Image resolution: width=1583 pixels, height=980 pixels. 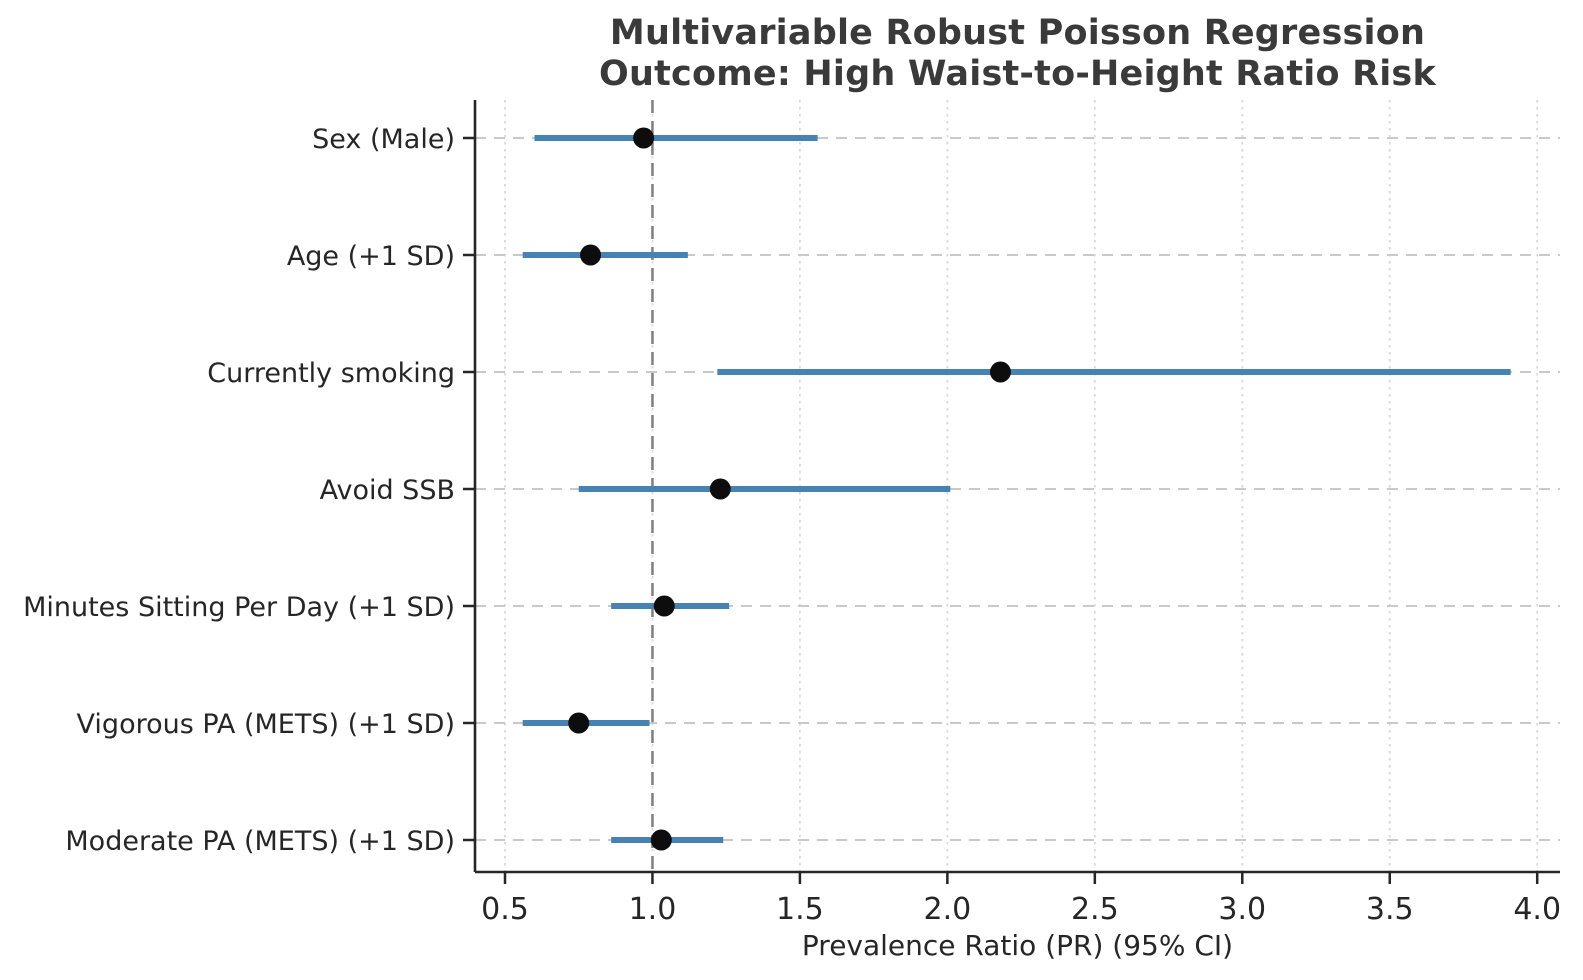 I want to click on x-tick-label: 0.5, so click(x=505, y=909).